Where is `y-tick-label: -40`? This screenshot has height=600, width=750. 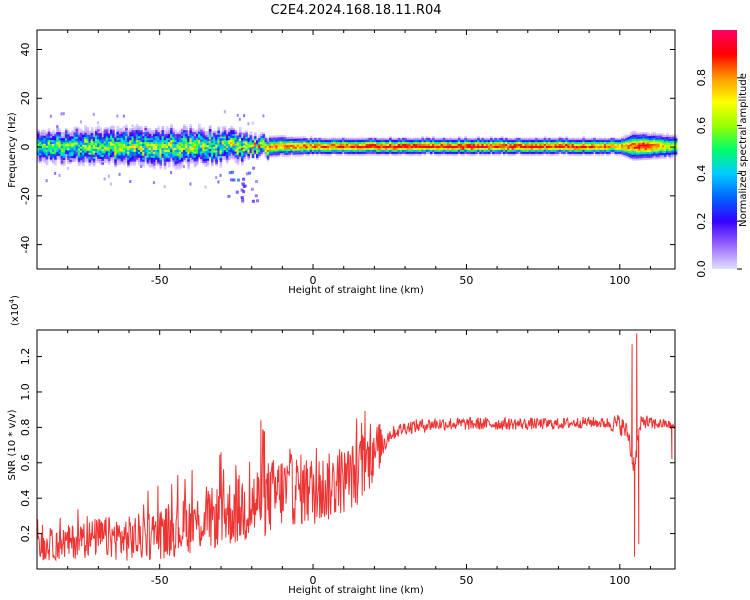
y-tick-label: -40 is located at coordinates (25, 245).